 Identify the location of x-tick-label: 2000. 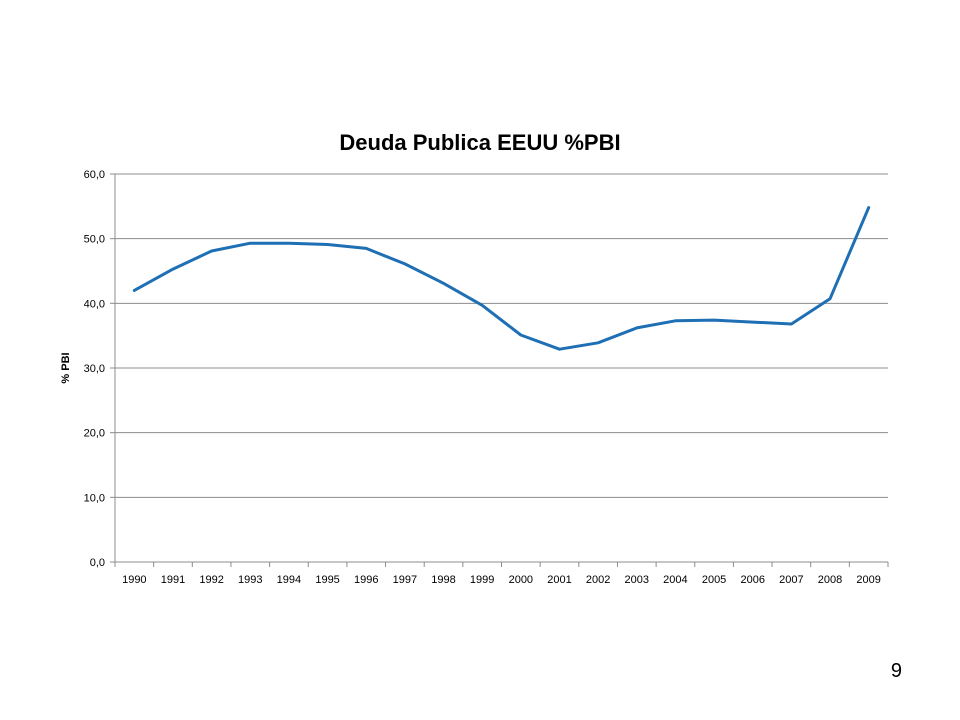
(521, 580).